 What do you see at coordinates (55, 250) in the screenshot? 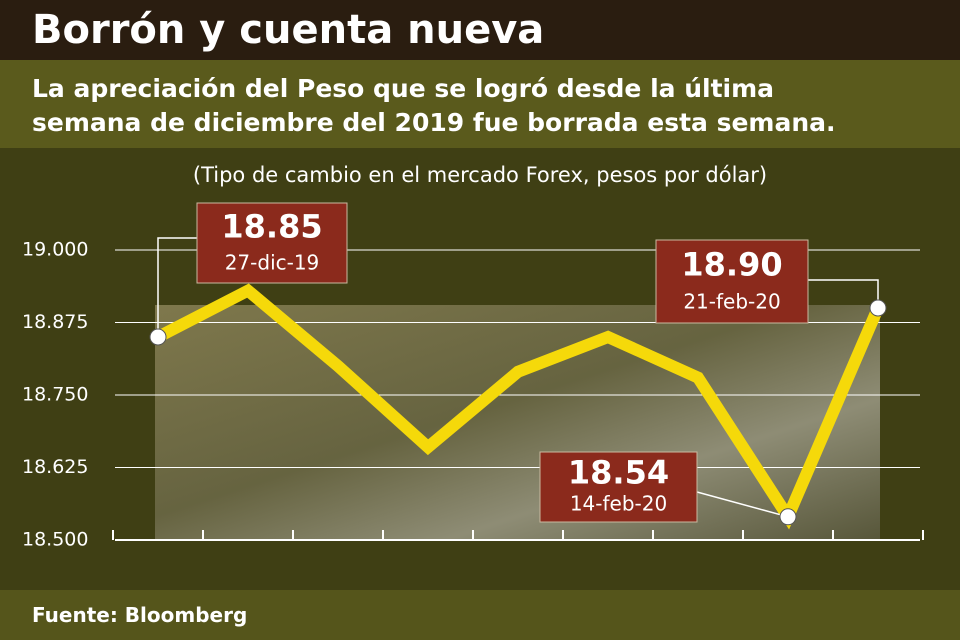
I see `y-tick-label: 19.000` at bounding box center [55, 250].